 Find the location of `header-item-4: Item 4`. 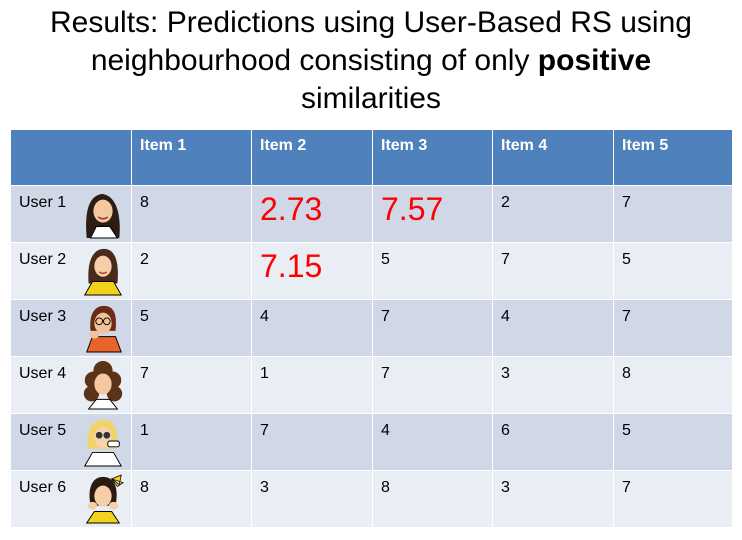

header-item-4: Item 4 is located at coordinates (553, 157).